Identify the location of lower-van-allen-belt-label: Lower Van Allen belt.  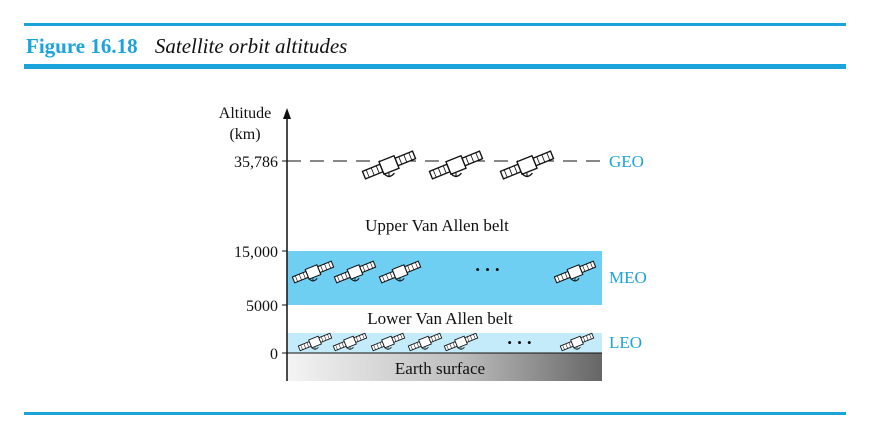
(440, 318).